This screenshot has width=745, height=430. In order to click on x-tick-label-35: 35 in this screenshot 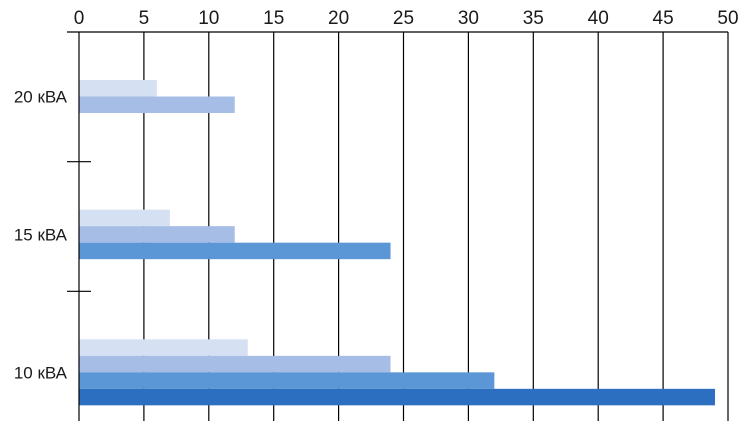, I will do `click(533, 18)`.